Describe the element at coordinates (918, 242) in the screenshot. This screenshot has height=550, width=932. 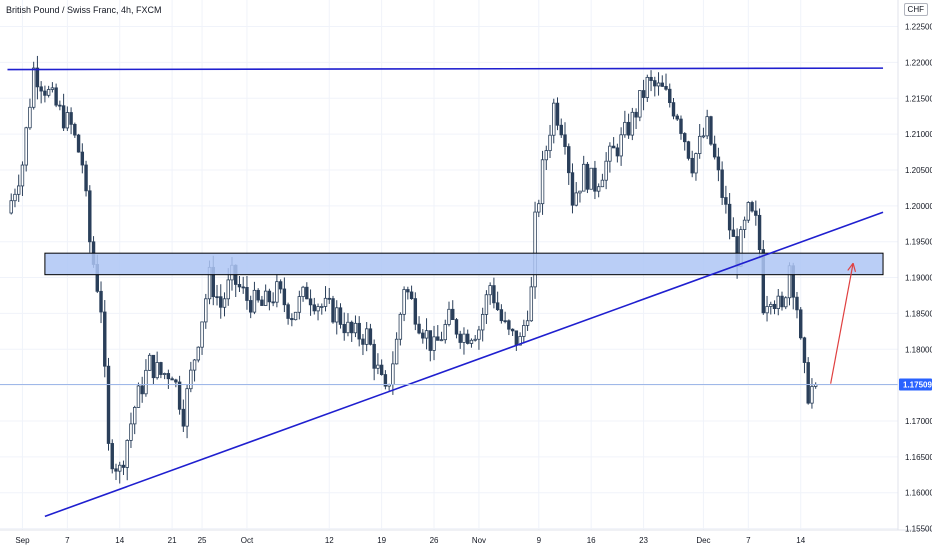
I see `price-tick-label: 1.19500` at that location.